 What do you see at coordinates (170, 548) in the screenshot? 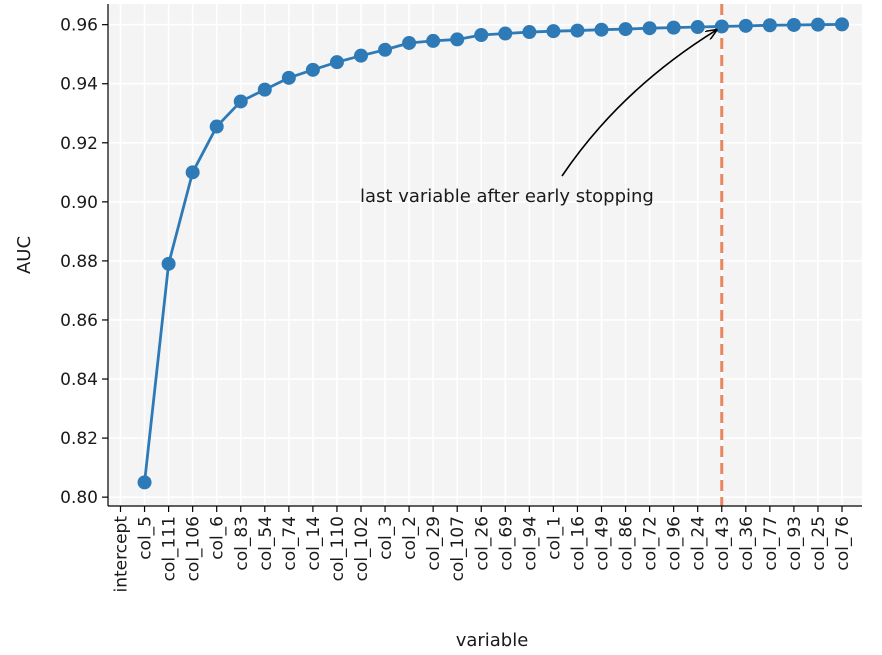
I see `x-tick-label-col-111: col_111` at bounding box center [170, 548].